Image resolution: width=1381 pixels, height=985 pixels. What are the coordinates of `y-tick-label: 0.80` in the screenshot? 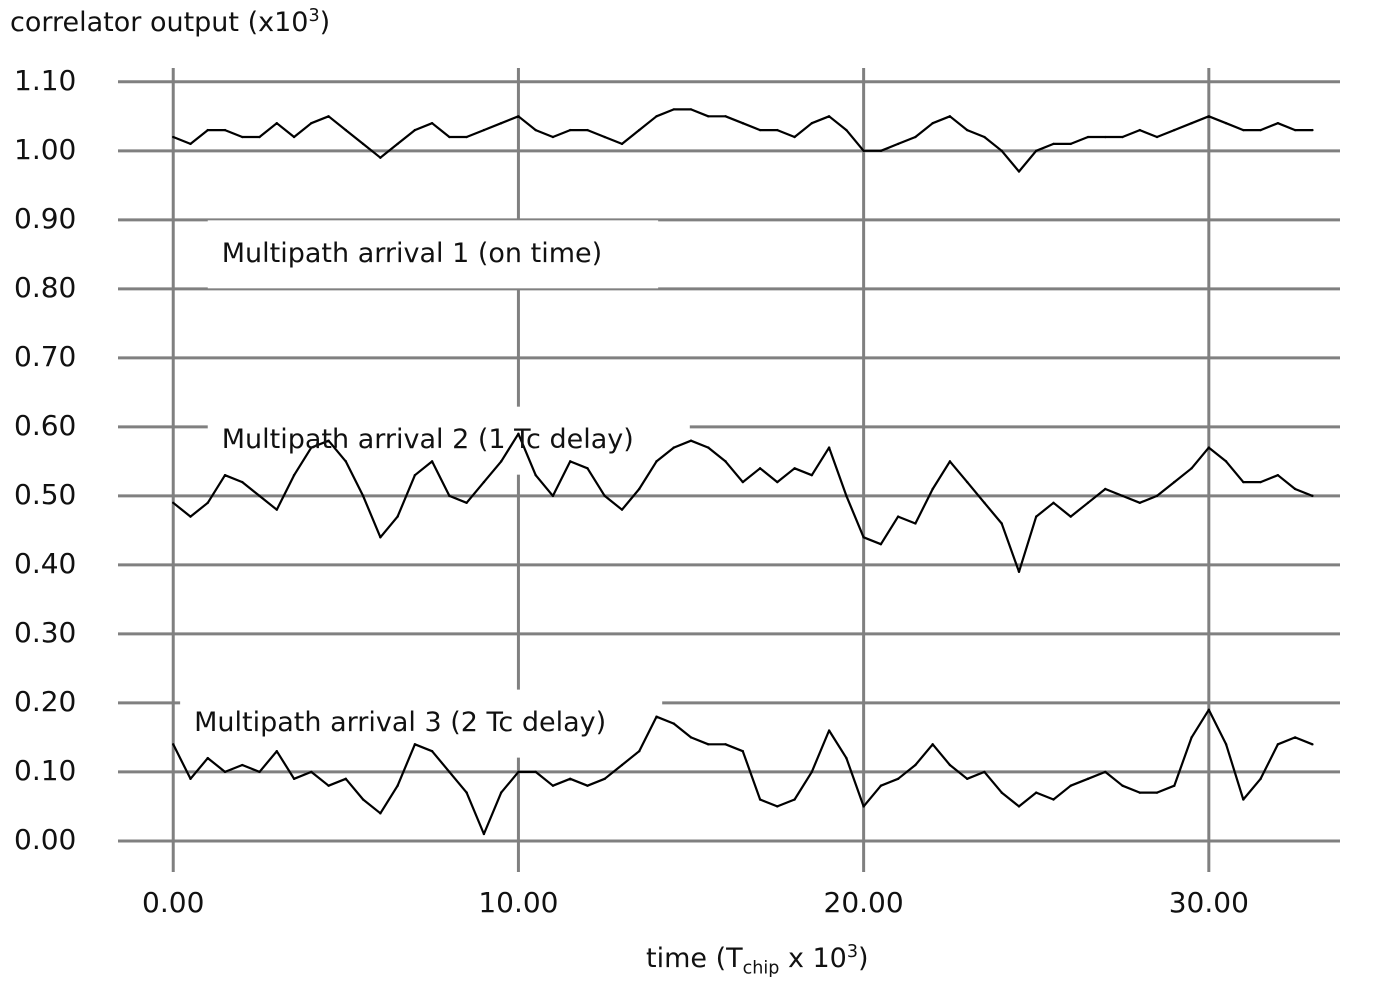 It's located at (45, 287).